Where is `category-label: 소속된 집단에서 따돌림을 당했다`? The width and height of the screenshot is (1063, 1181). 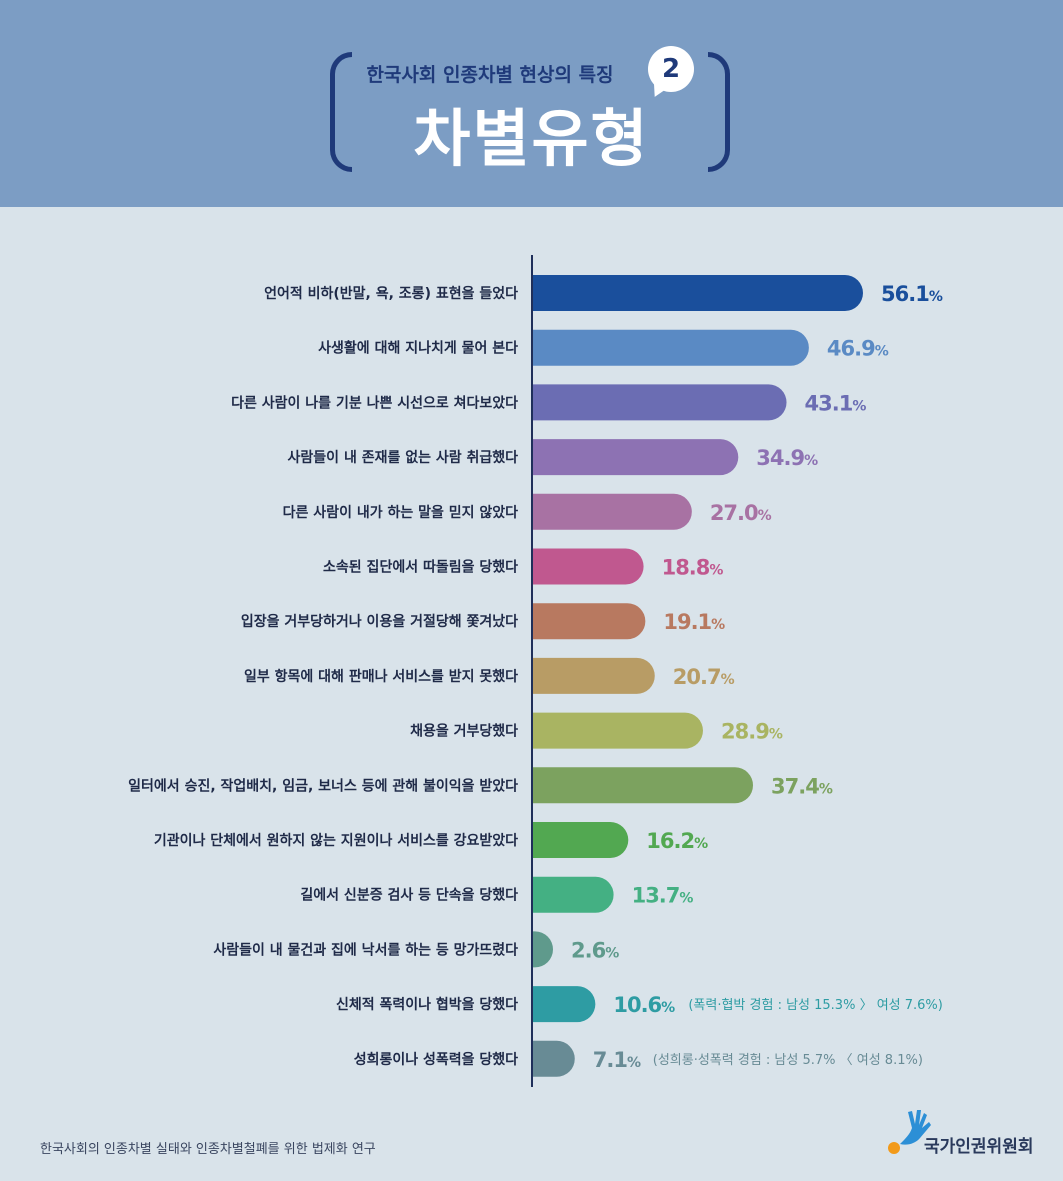
category-label: 소속된 집단에서 따돌림을 당했다 is located at coordinates (420, 567).